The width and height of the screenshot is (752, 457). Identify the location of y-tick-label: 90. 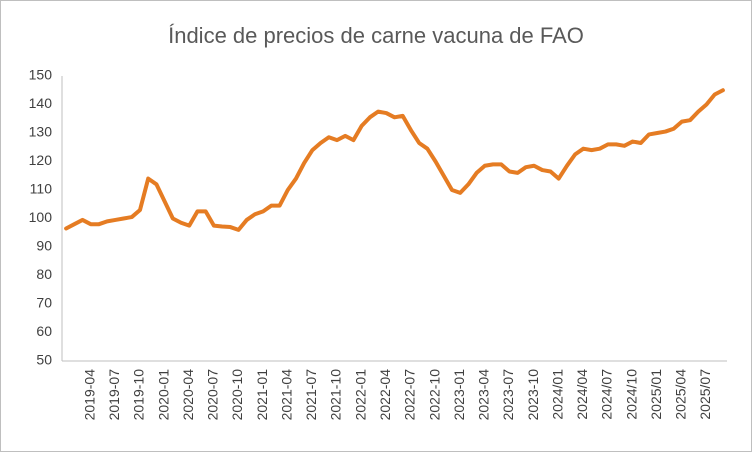
(44, 246).